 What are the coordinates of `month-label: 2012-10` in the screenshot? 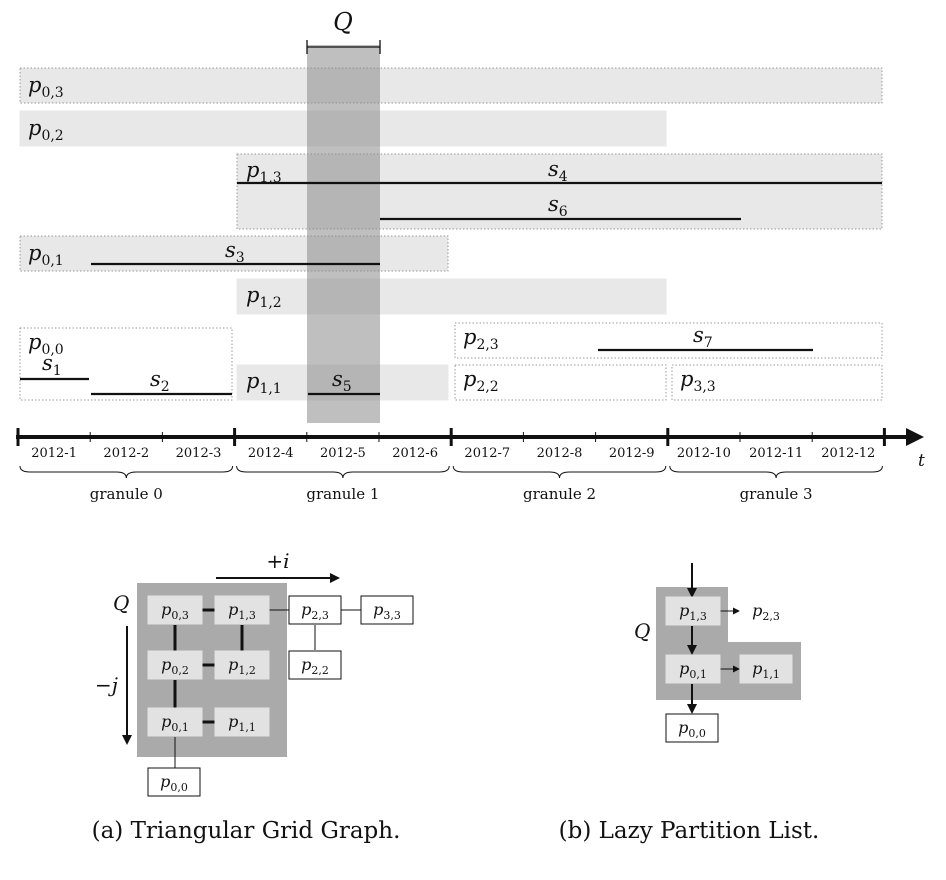 It's located at (704, 453).